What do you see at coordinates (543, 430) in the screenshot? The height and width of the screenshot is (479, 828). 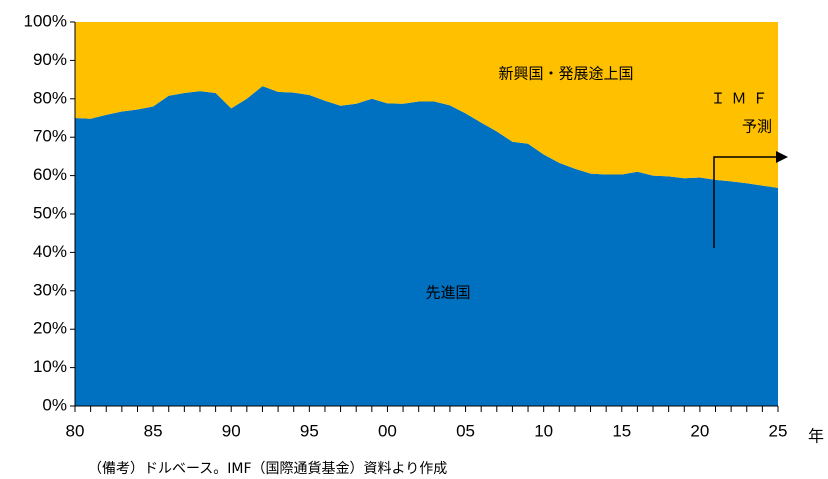 I see `x-tick-label: 10` at bounding box center [543, 430].